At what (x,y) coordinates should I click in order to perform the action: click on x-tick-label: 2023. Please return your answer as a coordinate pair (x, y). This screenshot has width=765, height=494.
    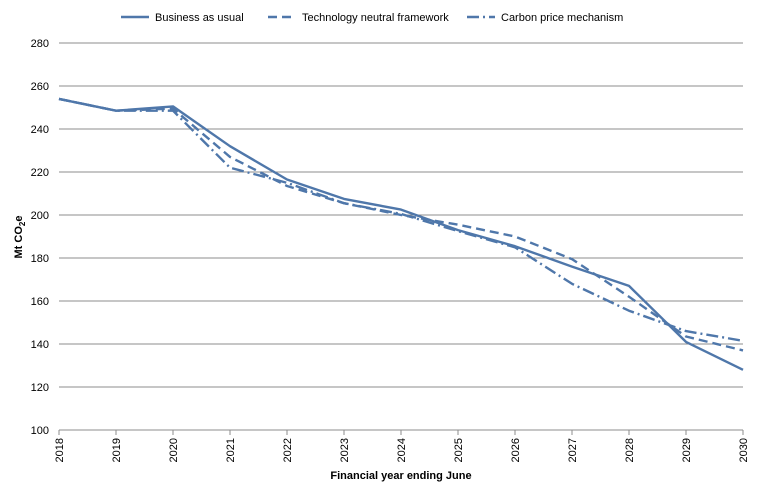
    Looking at the image, I should click on (345, 450).